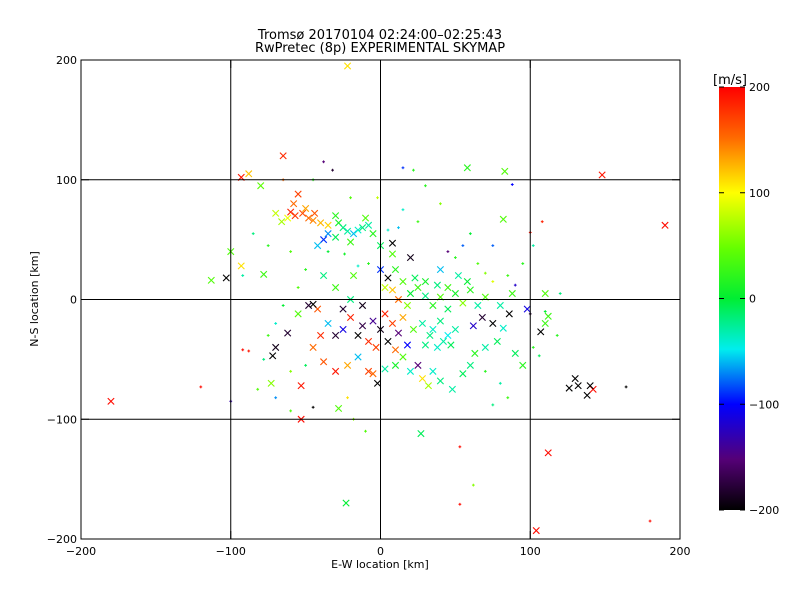 This screenshot has width=800, height=604. I want to click on colorbar-ticks: 200 100 0 −100 −200, so click(749, 299).